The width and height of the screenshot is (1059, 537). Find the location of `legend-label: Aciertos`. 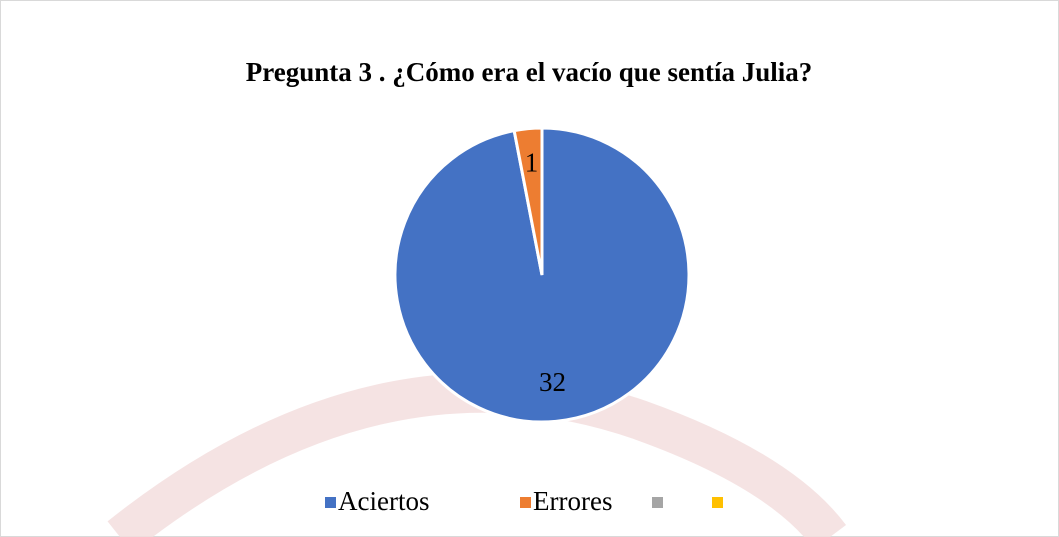

legend-label: Aciertos is located at coordinates (383, 501).